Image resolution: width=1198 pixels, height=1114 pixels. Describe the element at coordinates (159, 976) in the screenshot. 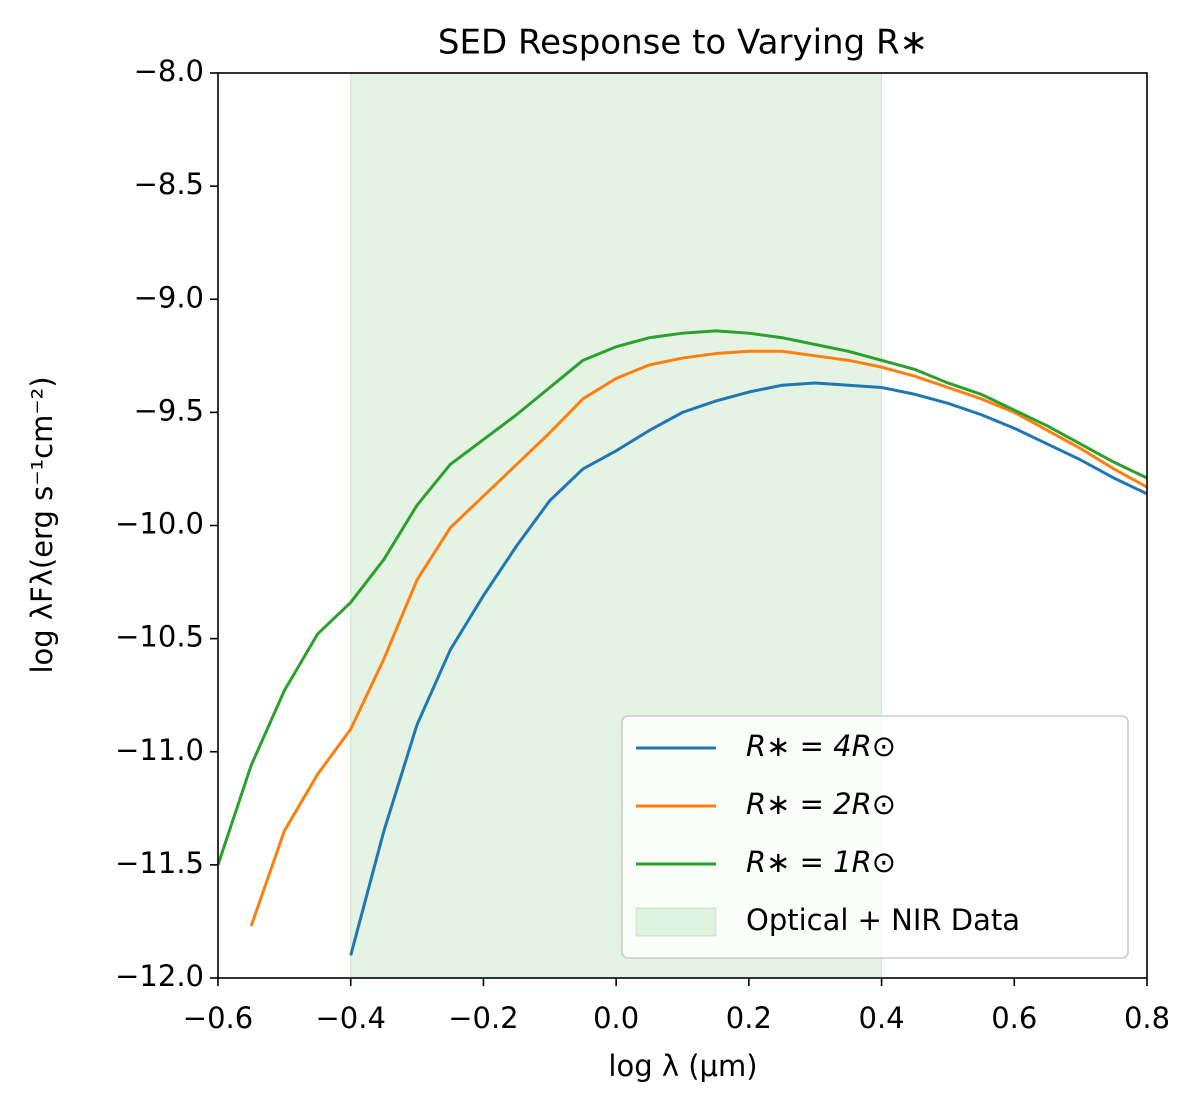

I see `y-tick-label: −12.0` at that location.